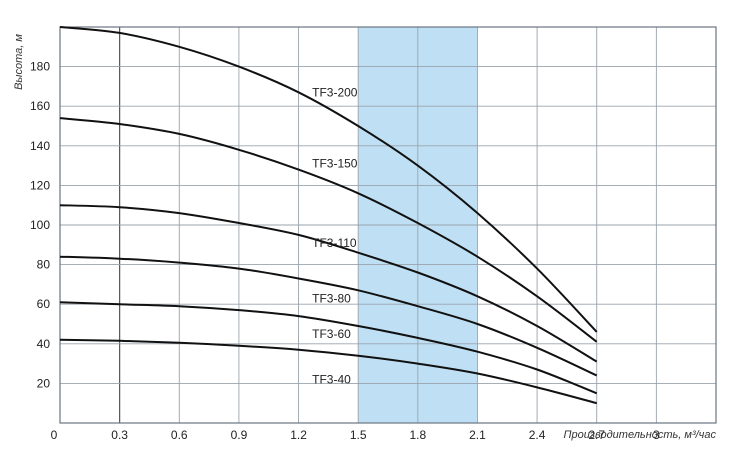  Describe the element at coordinates (537, 435) in the screenshot. I see `x-tick-label: 2.4` at that location.